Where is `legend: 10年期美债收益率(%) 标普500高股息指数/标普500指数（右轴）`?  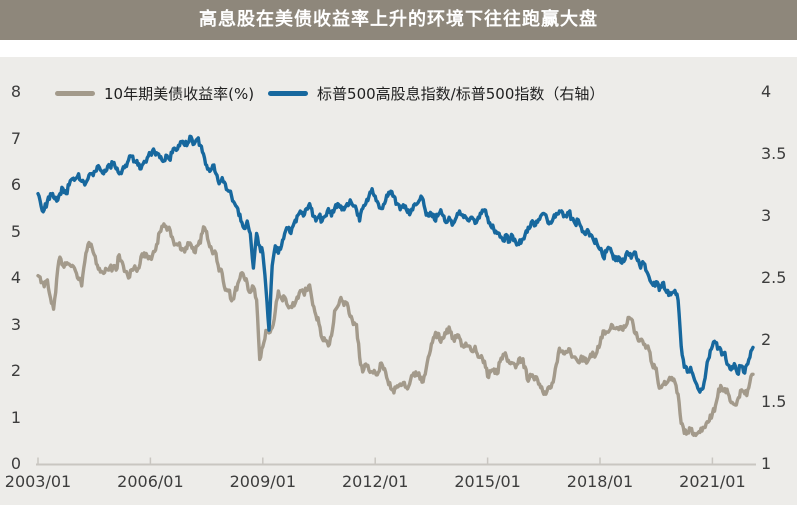 legend: 10年期美债收益率(%) 标普500高股息指数/标普500指数（右轴） is located at coordinates (329, 93).